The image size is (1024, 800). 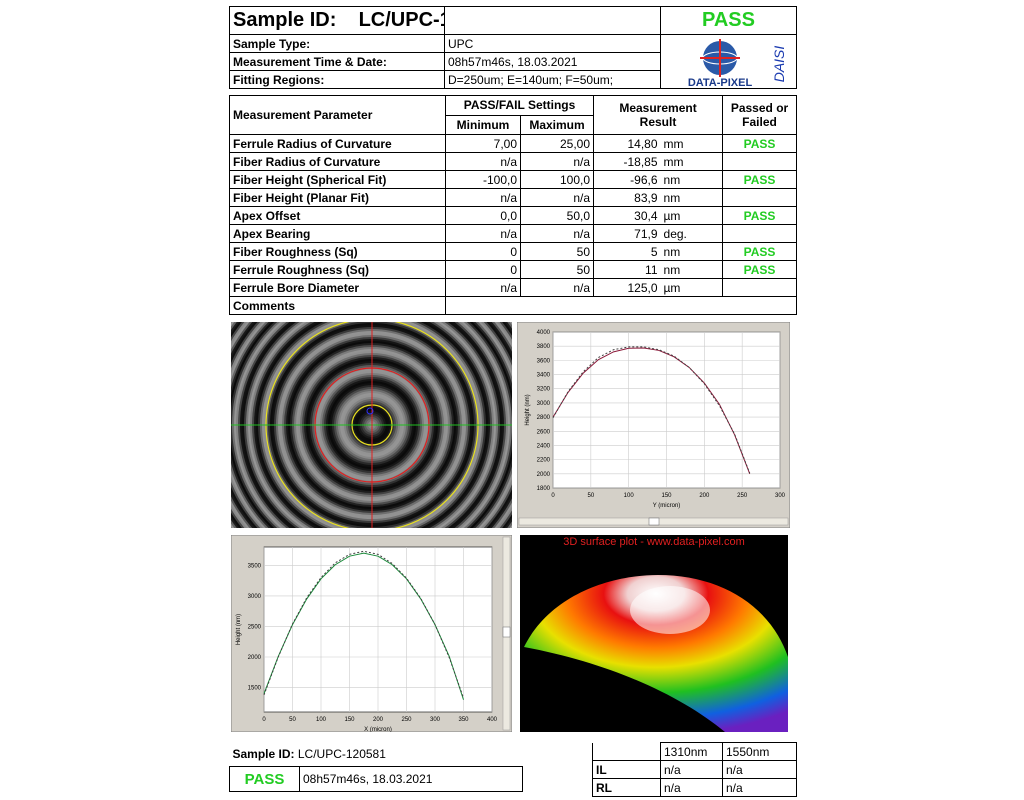 What do you see at coordinates (483, 179) in the screenshot?
I see `cell: -100,0` at bounding box center [483, 179].